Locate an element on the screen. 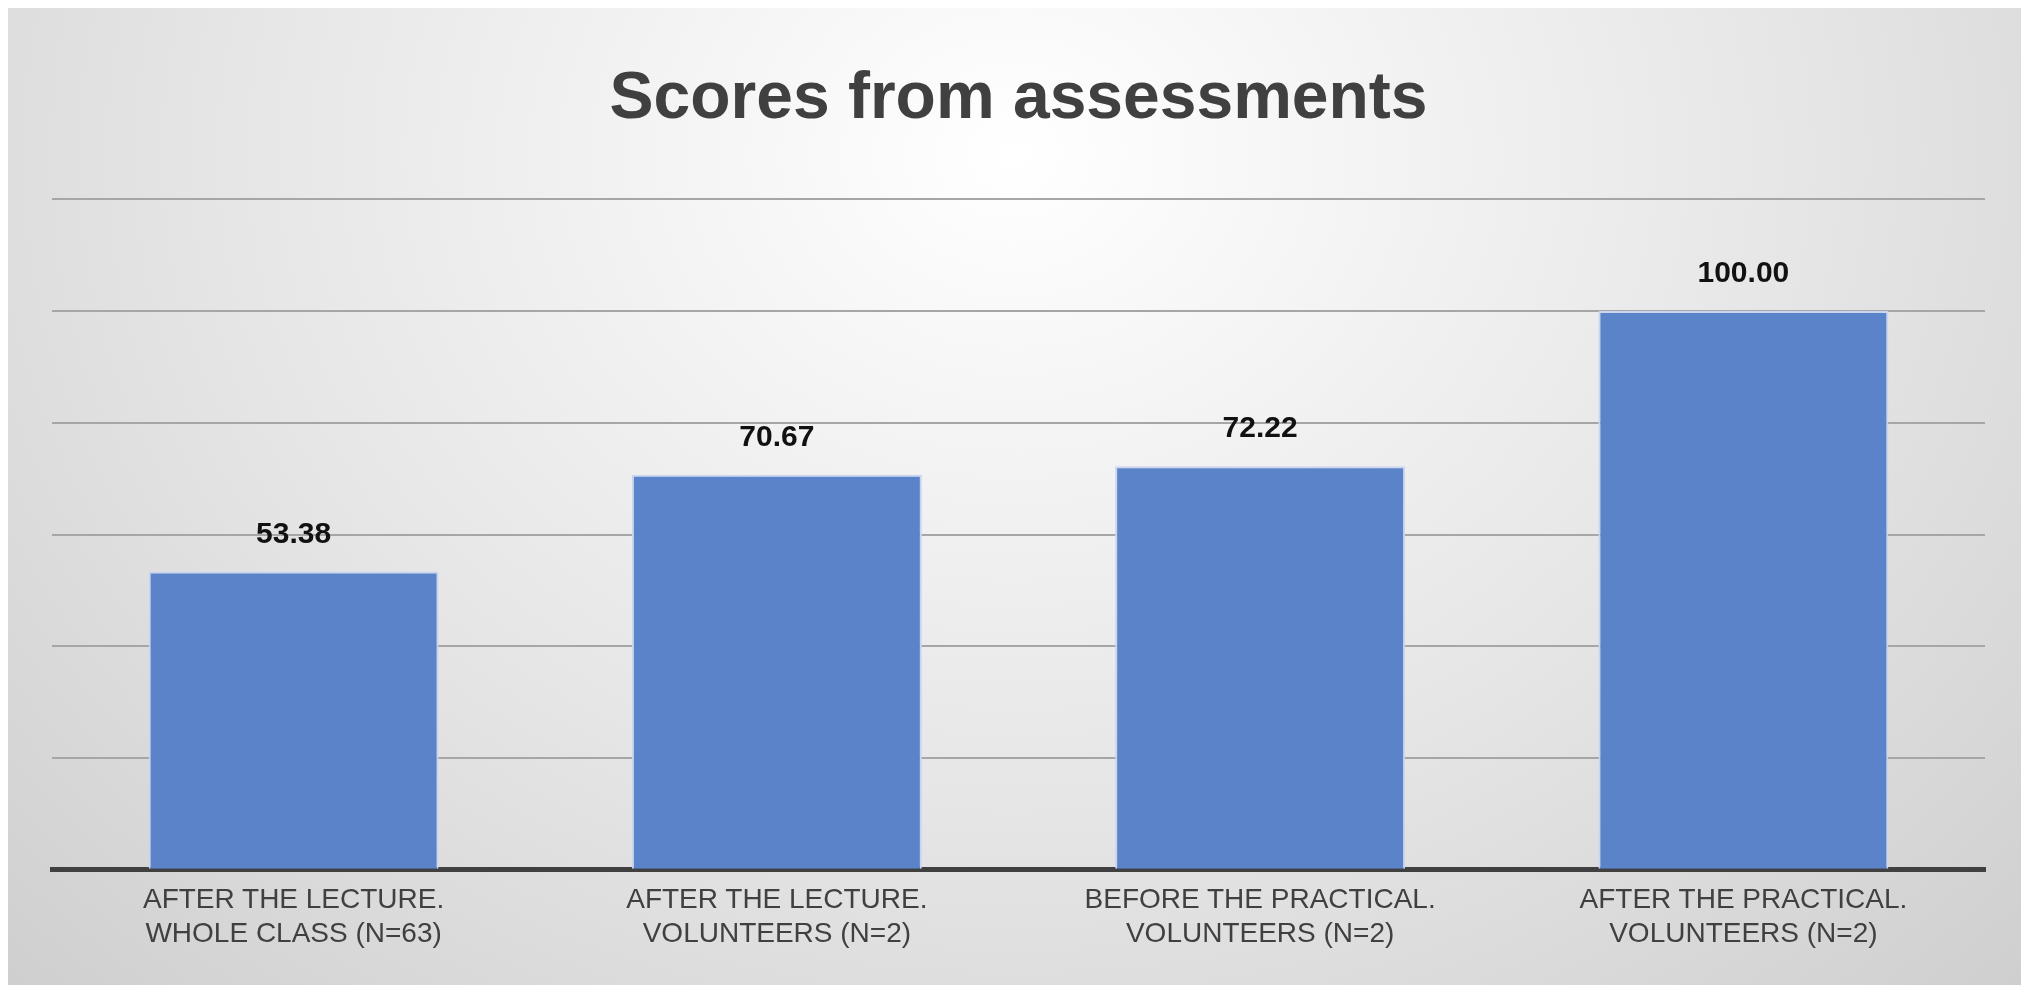 The image size is (2029, 993). x-tick-label: AFTER THE LECTURE. VOLUNTEERS (N=2) is located at coordinates (777, 915).